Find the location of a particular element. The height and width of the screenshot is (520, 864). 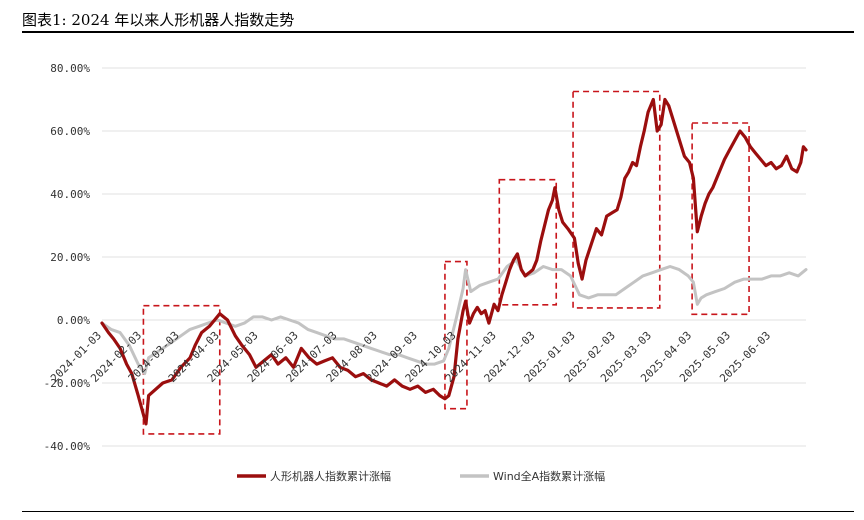

y-tick-label: 80.00% is located at coordinates (70, 68).